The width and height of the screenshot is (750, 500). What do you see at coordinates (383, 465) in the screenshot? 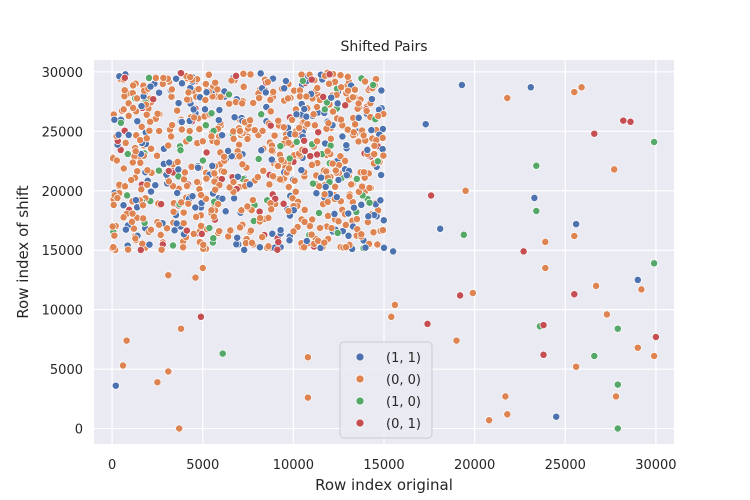
I see `x-tick-label: 15000` at bounding box center [383, 465].